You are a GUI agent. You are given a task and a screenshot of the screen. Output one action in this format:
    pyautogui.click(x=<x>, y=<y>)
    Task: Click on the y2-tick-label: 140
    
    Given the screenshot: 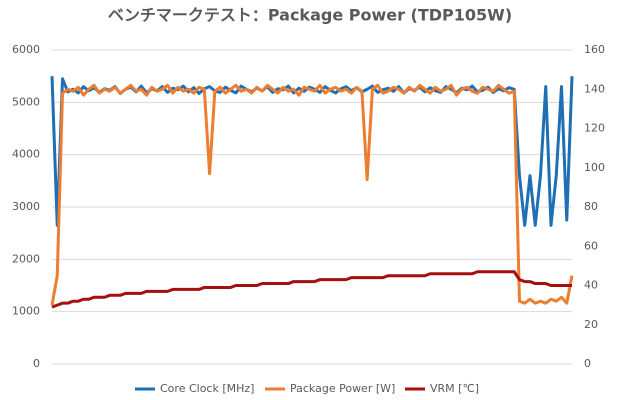 What is the action you would take?
    pyautogui.click(x=594, y=88)
    